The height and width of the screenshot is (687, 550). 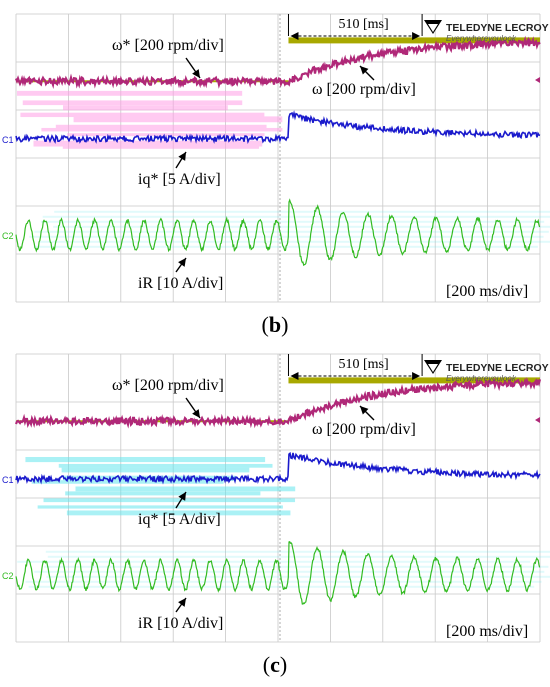 I want to click on caption-c: (c), so click(x=275, y=665).